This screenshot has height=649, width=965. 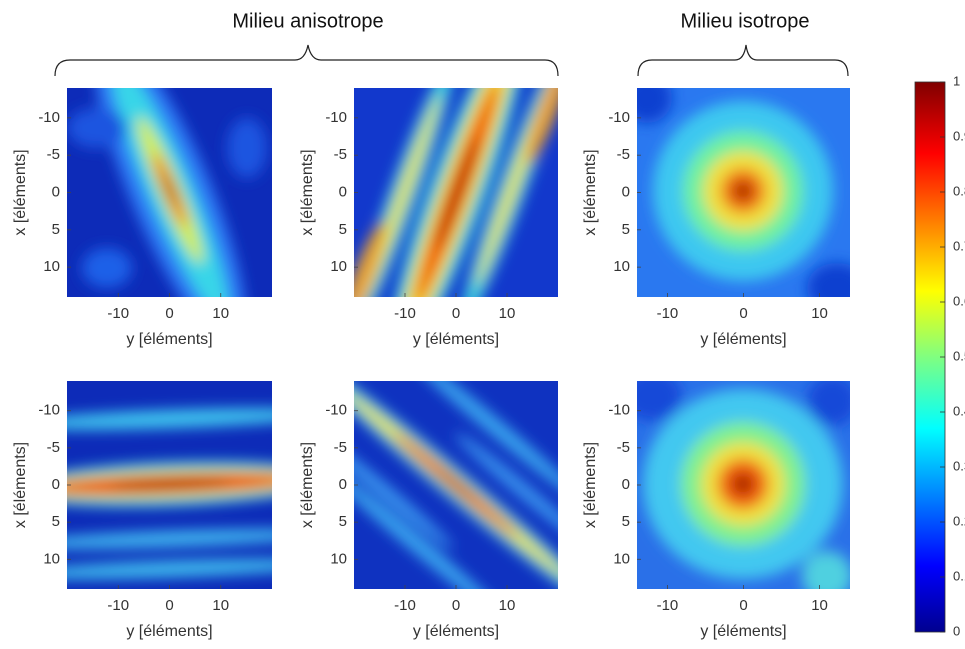 What do you see at coordinates (745, 21) in the screenshot?
I see `group-label: Milieu isotrope` at bounding box center [745, 21].